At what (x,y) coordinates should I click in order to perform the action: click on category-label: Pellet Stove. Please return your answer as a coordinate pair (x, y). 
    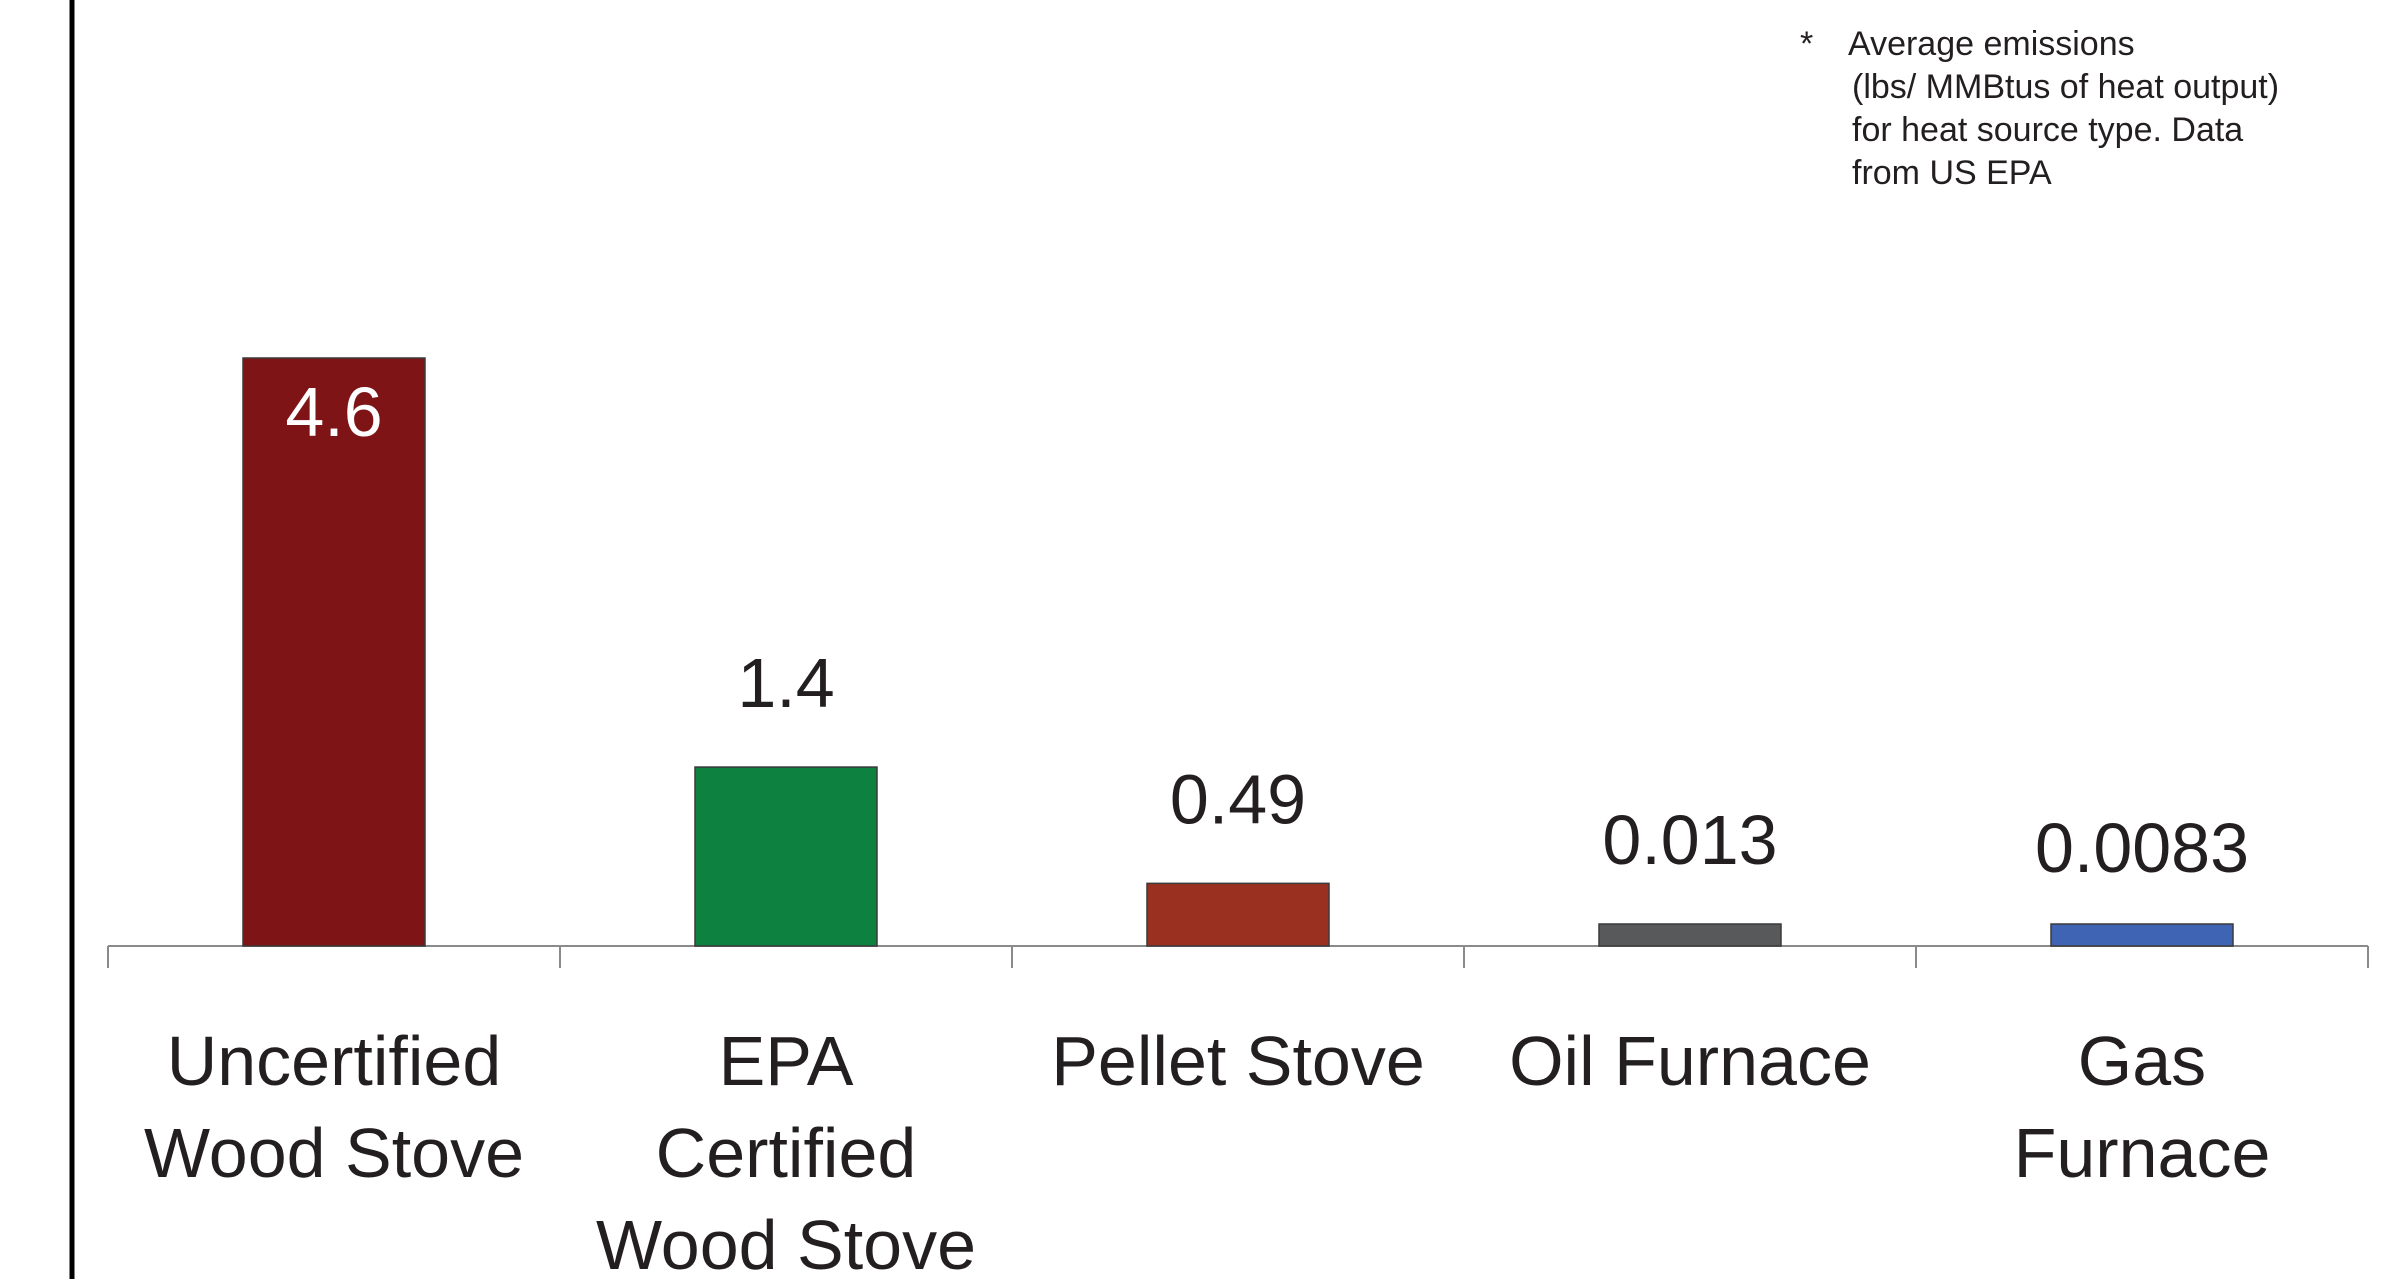
    Looking at the image, I should click on (1238, 1061).